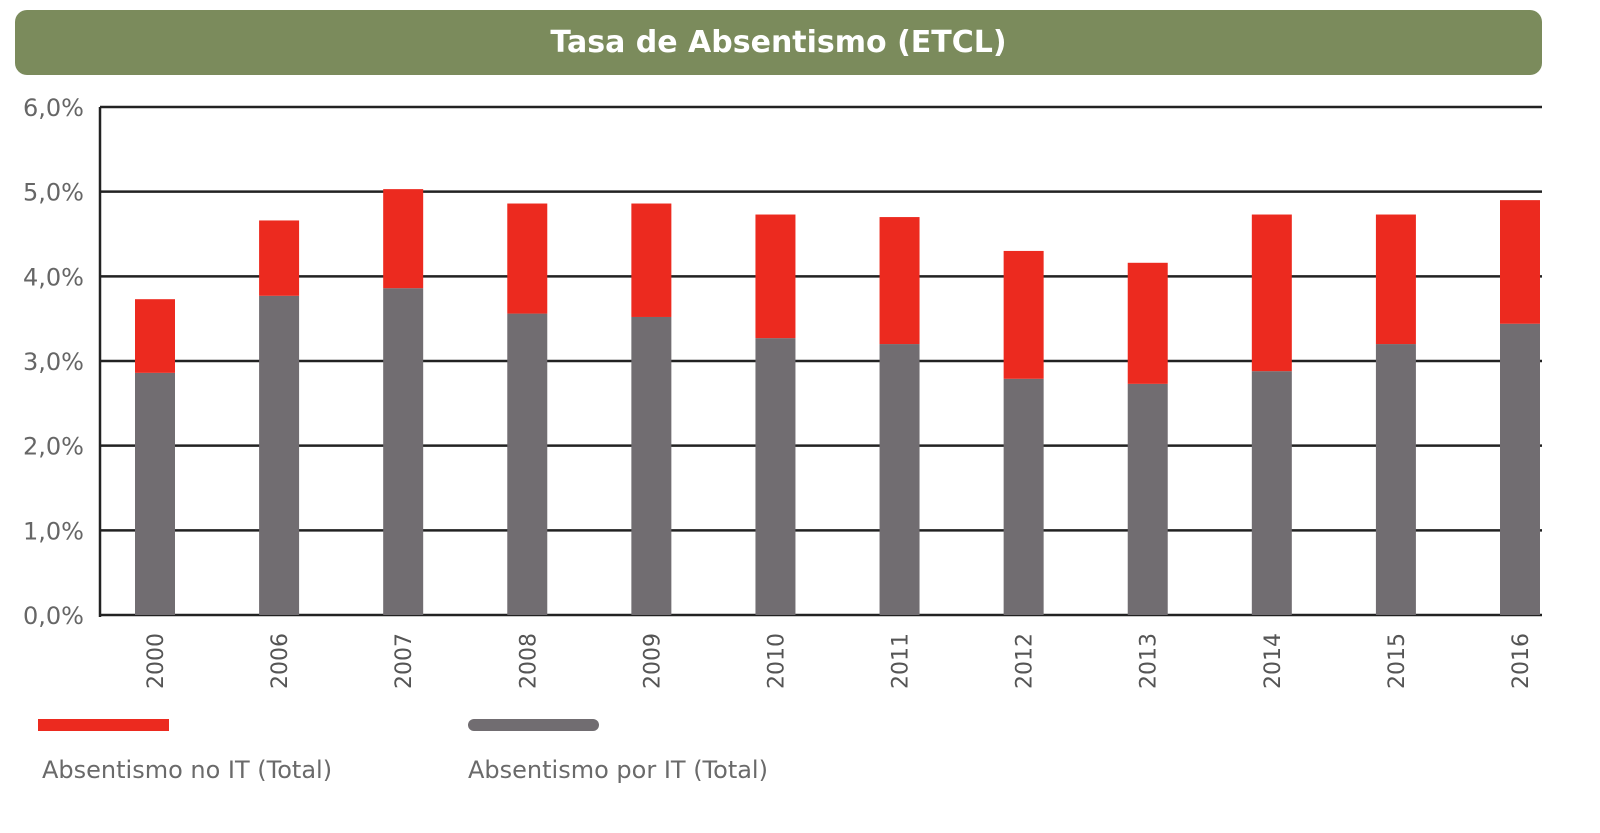  What do you see at coordinates (1147, 499) in the screenshot?
I see `bar-it-2013` at bounding box center [1147, 499].